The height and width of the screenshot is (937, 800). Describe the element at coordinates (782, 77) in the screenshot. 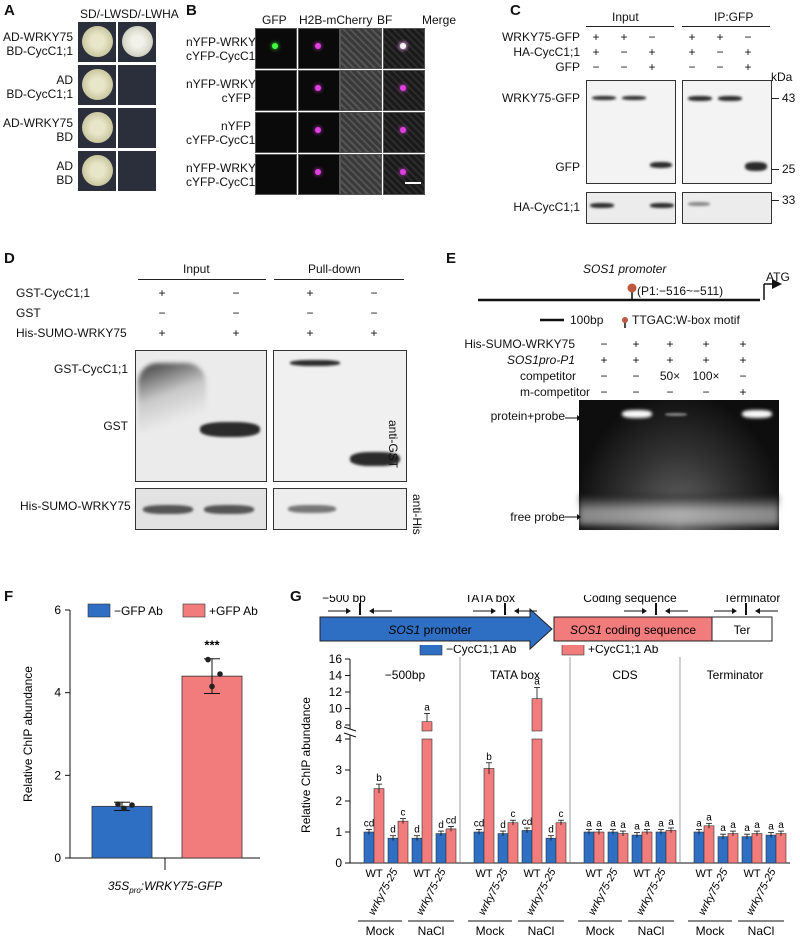

I see `panel-c-kda: kDa` at that location.